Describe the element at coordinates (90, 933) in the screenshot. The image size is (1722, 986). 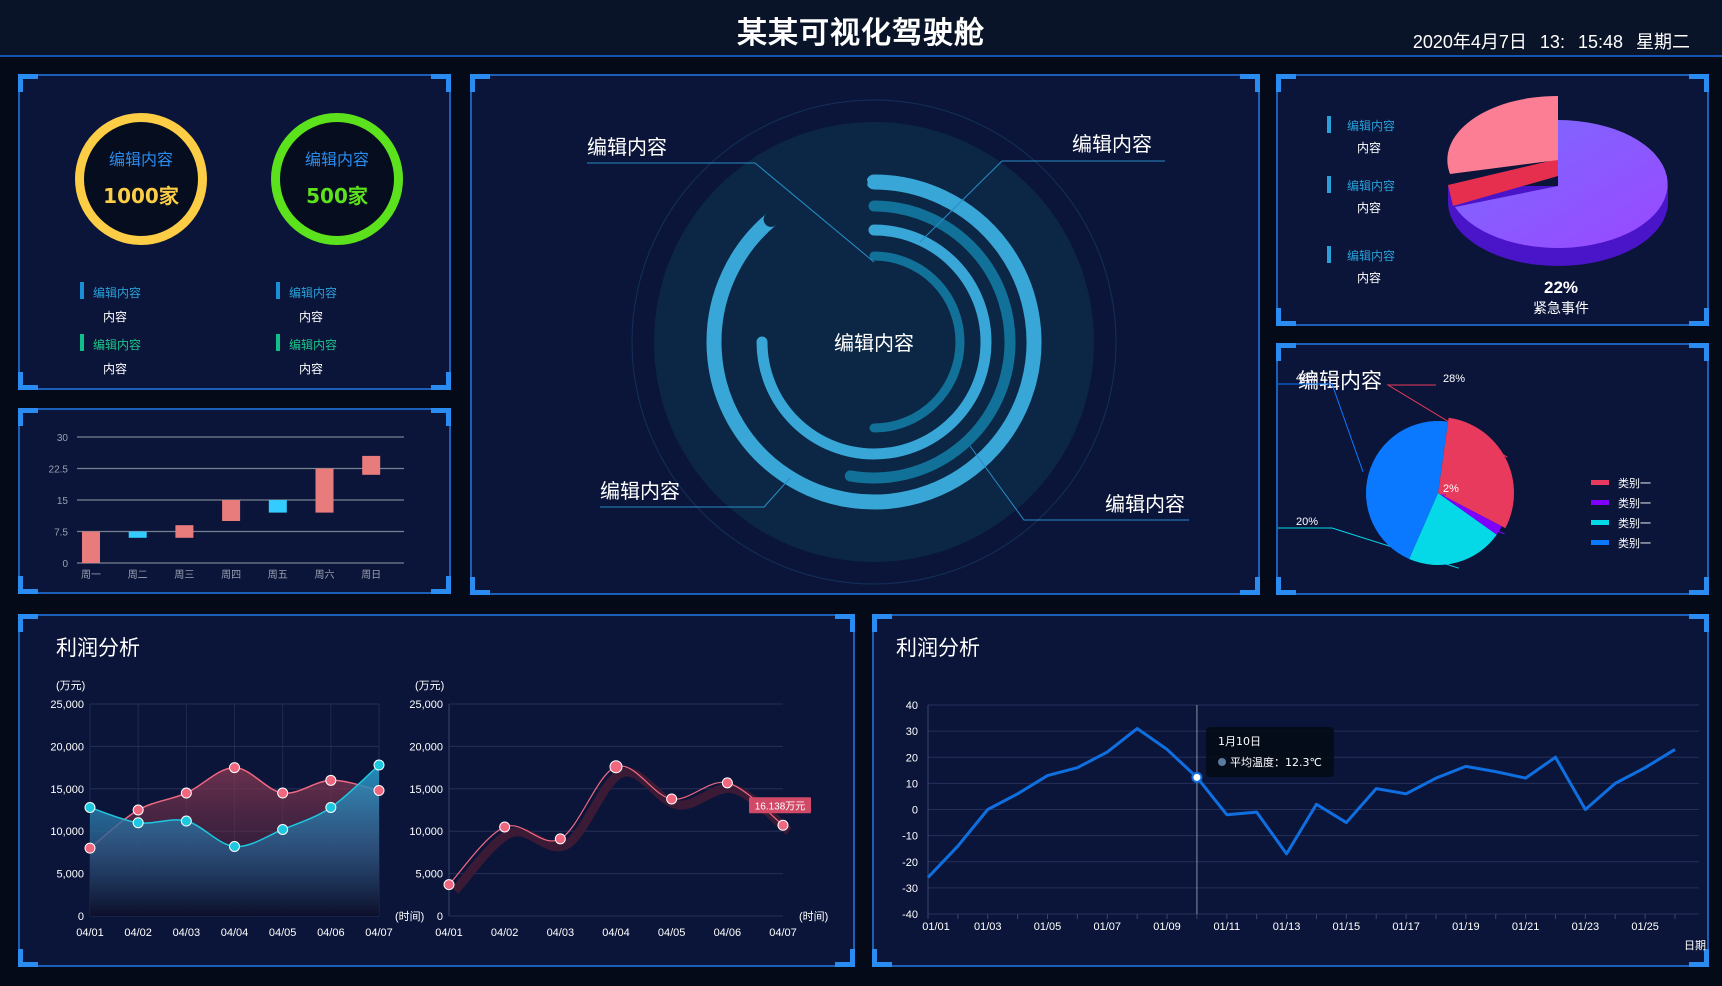
I see `x-tick-label: 04/01` at that location.